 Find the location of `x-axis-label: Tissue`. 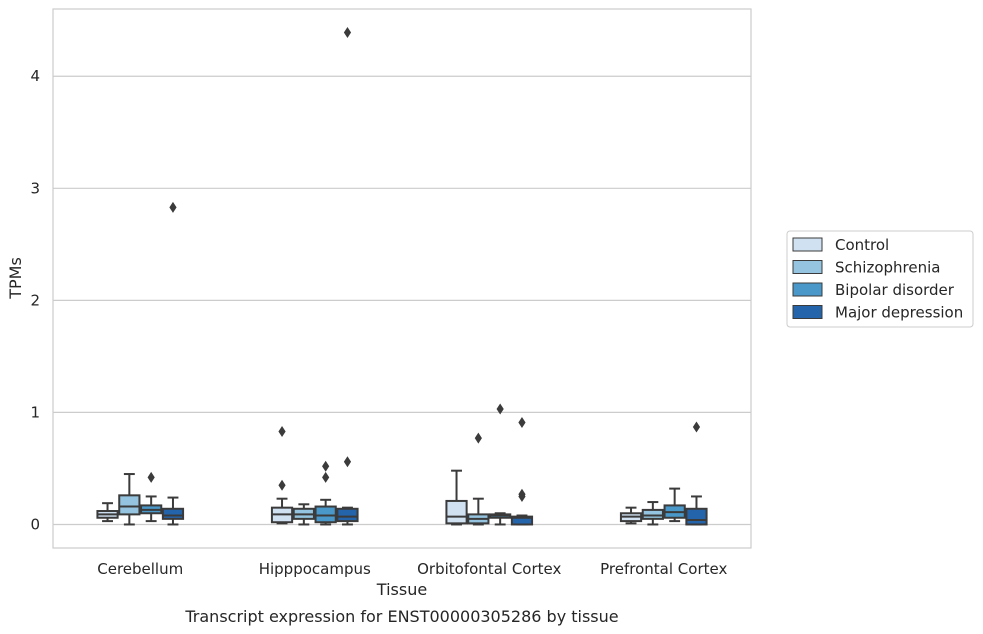

x-axis-label: Tissue is located at coordinates (401, 589).